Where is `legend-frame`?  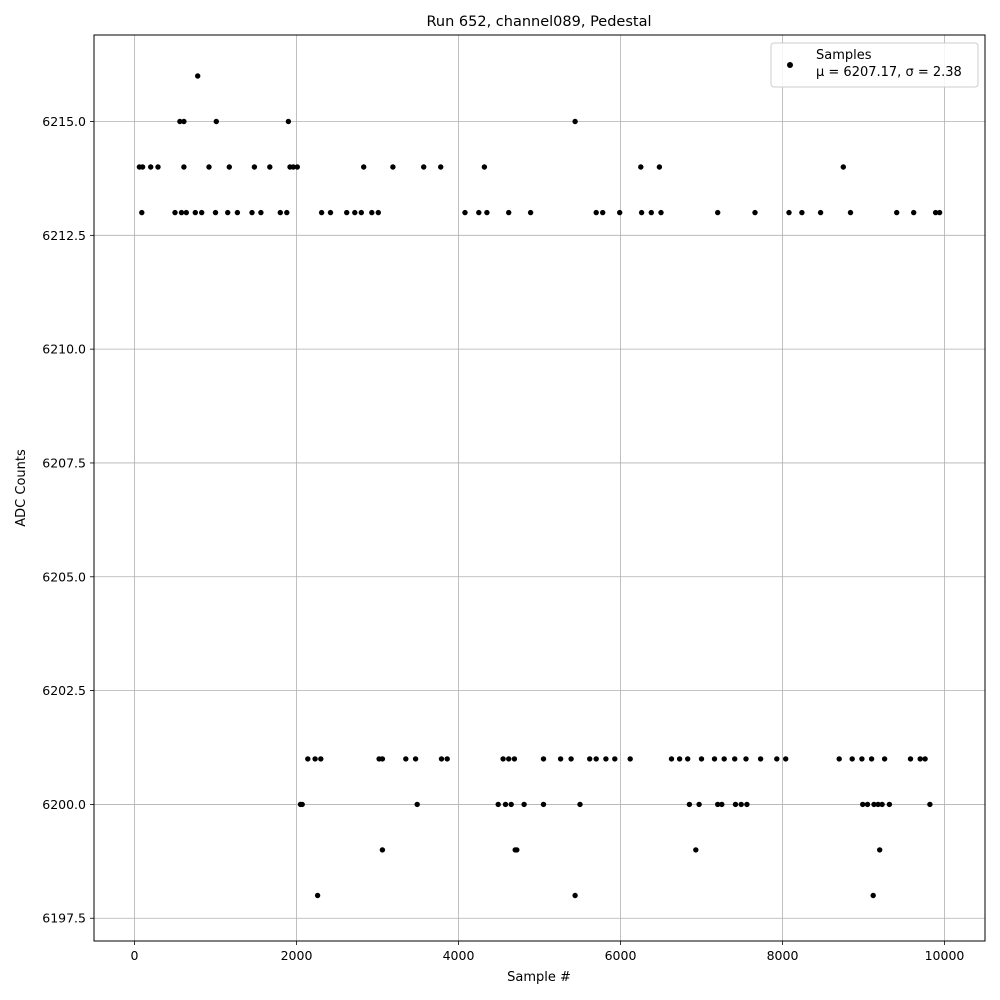
legend-frame is located at coordinates (874, 65).